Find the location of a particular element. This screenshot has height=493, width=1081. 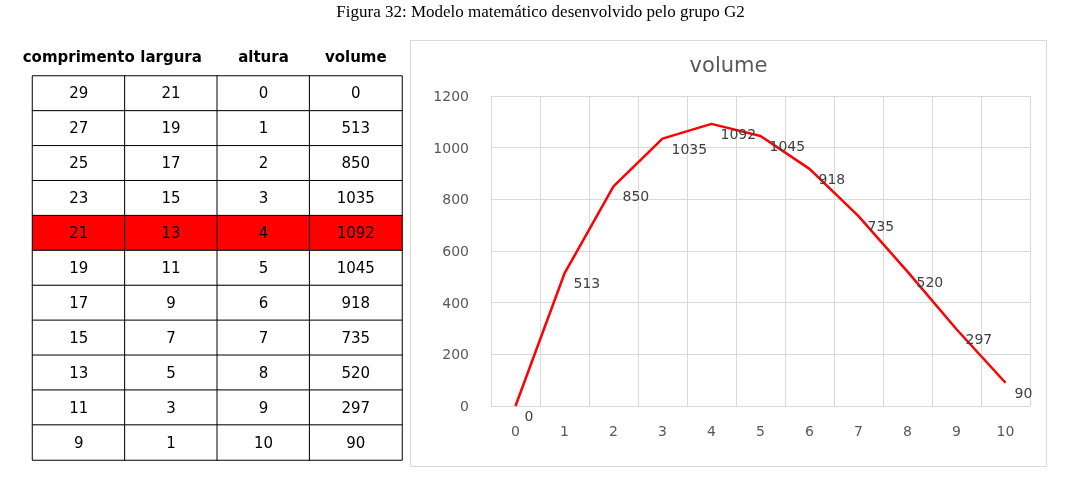

x-tick-label: largura is located at coordinates (171, 56).